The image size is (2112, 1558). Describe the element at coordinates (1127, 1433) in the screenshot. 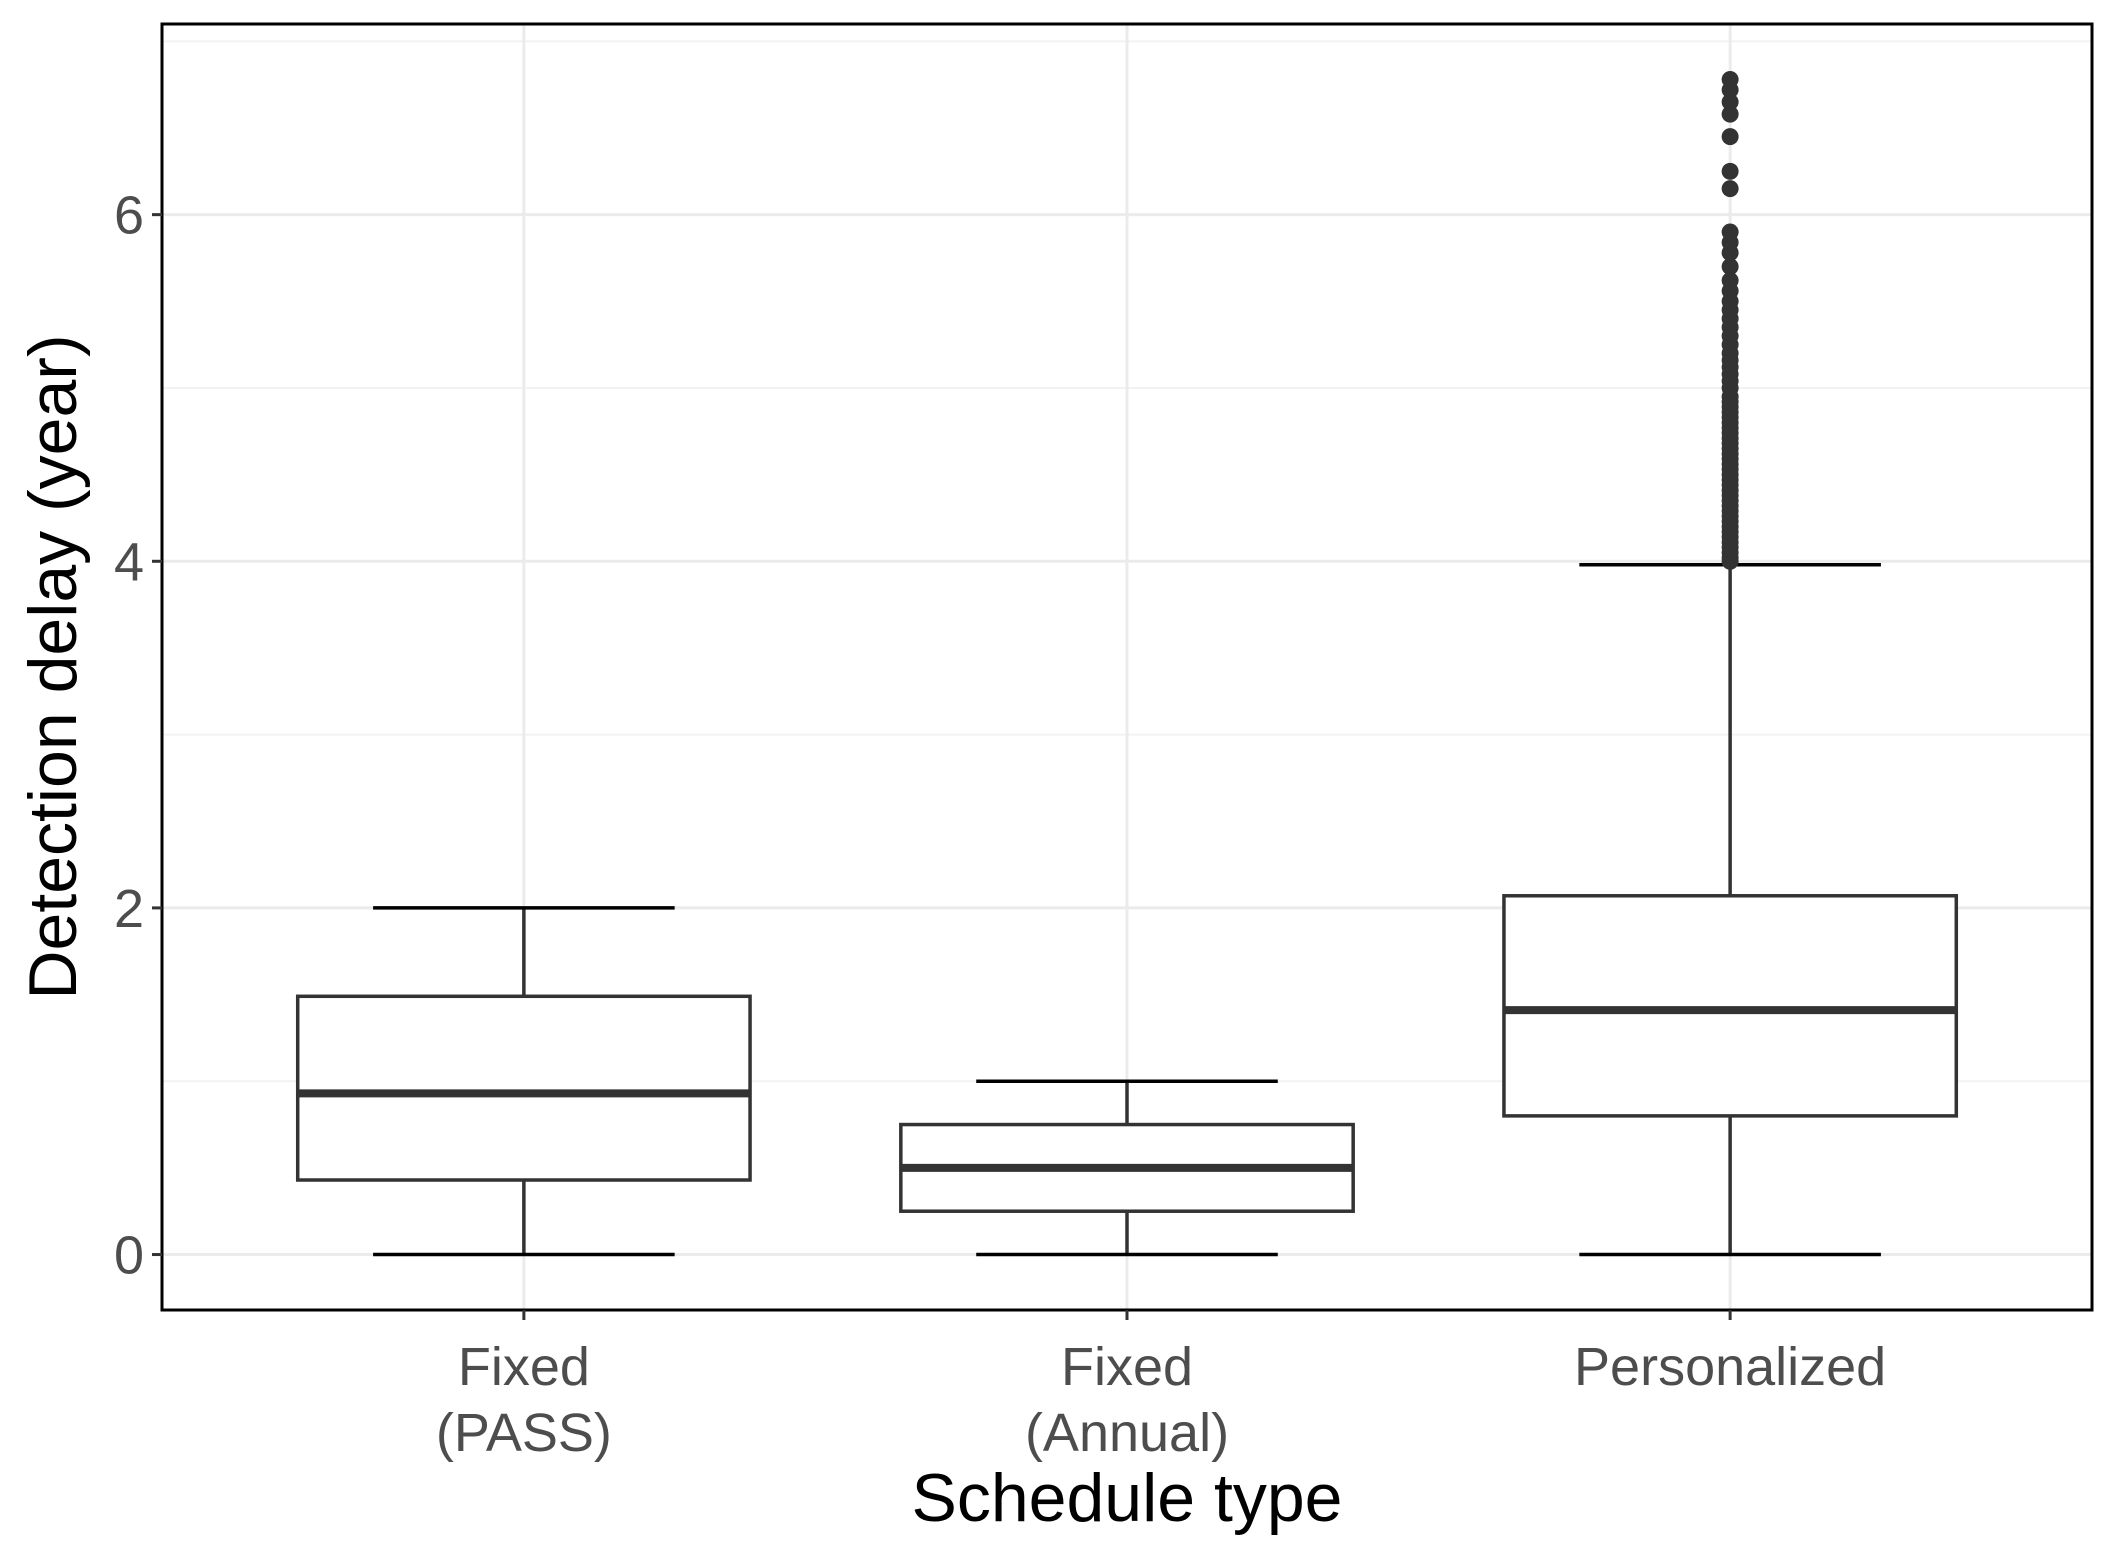

I see `x-tick-label: (Annual)` at that location.